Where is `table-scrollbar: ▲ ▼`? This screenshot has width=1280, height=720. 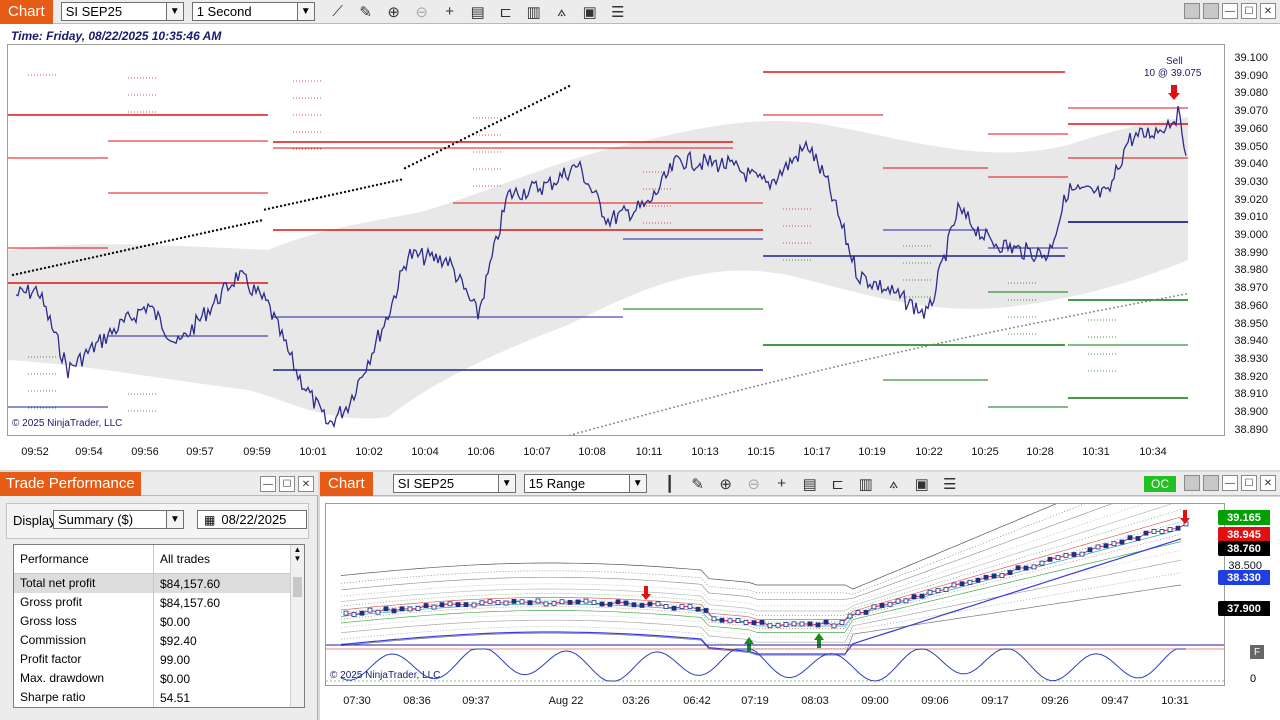 table-scrollbar: ▲ ▼ is located at coordinates (297, 626).